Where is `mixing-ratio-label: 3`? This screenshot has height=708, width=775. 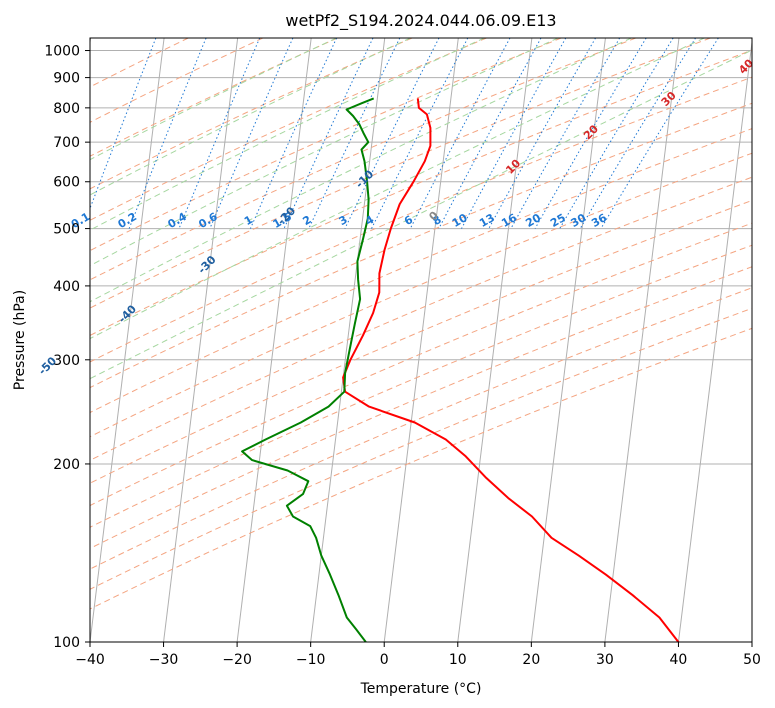
mixing-ratio-label: 3 is located at coordinates (343, 220).